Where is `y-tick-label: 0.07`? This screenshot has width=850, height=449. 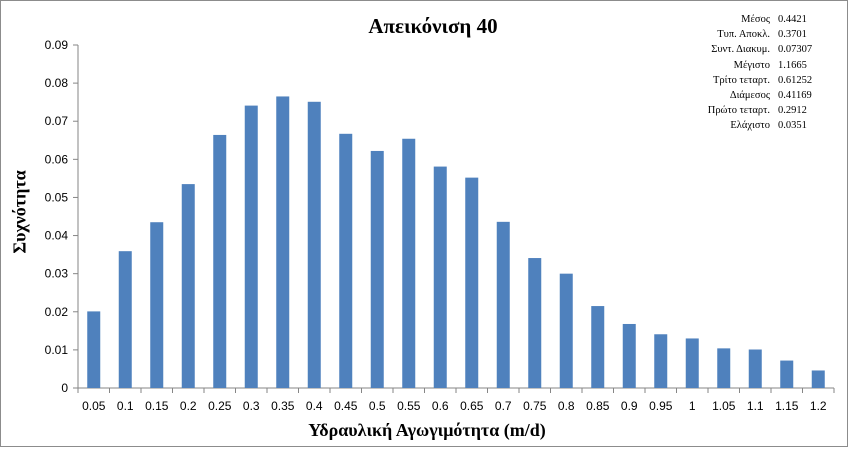 y-tick-label: 0.07 is located at coordinates (57, 121).